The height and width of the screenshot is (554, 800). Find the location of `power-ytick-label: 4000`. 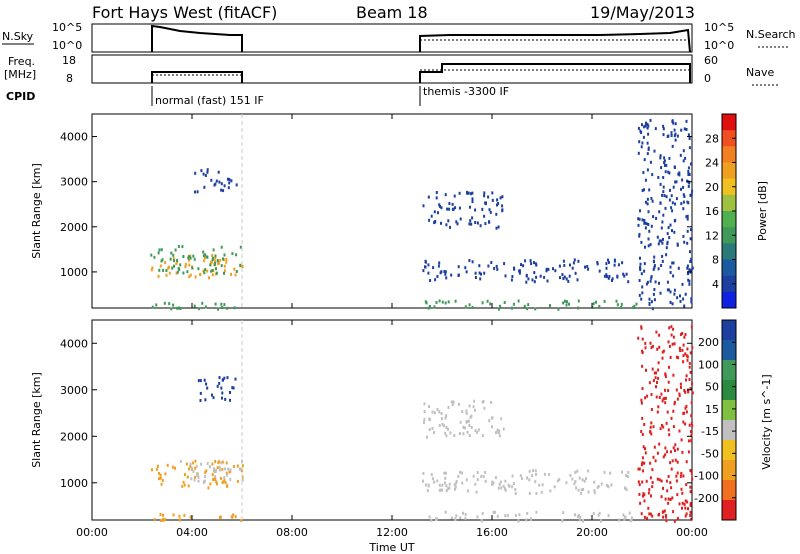

power-ytick-label: 4000 is located at coordinates (74, 137).